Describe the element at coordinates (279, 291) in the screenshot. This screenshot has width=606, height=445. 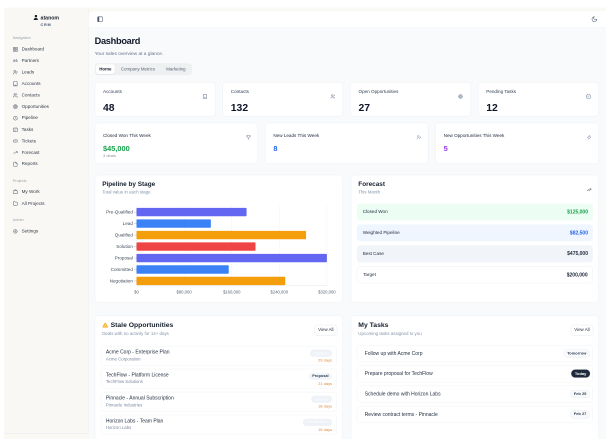
I see `svg-text: $240,000` at that location.